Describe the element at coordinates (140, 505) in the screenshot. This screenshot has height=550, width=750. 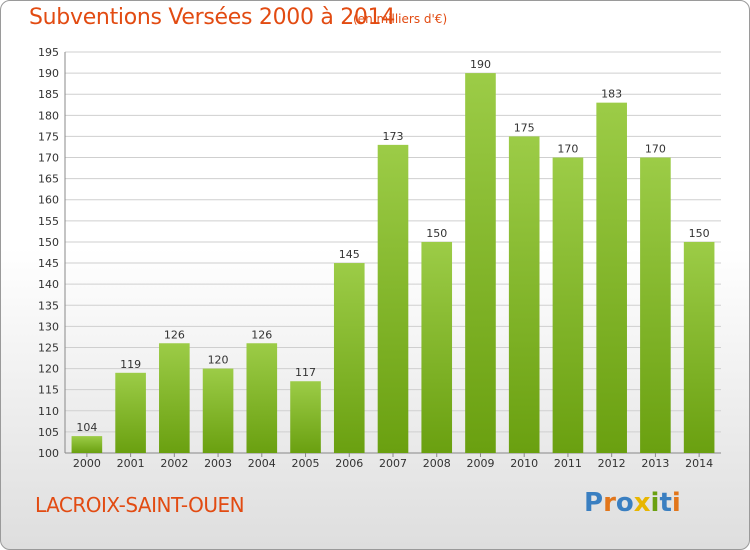
I see `place-name: LACROIX-SAINT-OUEN` at that location.